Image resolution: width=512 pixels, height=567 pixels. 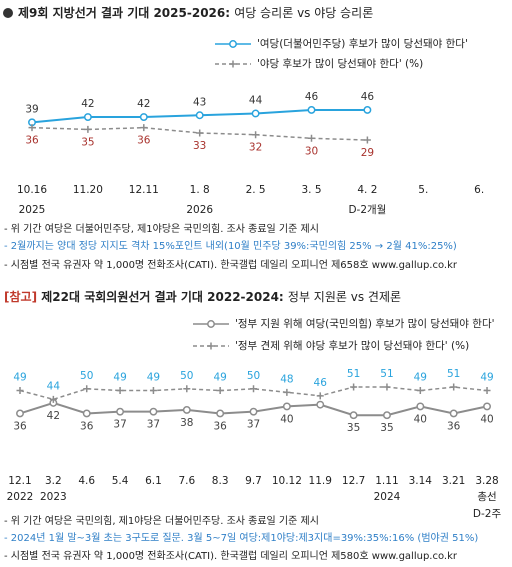 I want to click on title-sub: 정부 지원론 vs 견제론, so click(x=344, y=297).